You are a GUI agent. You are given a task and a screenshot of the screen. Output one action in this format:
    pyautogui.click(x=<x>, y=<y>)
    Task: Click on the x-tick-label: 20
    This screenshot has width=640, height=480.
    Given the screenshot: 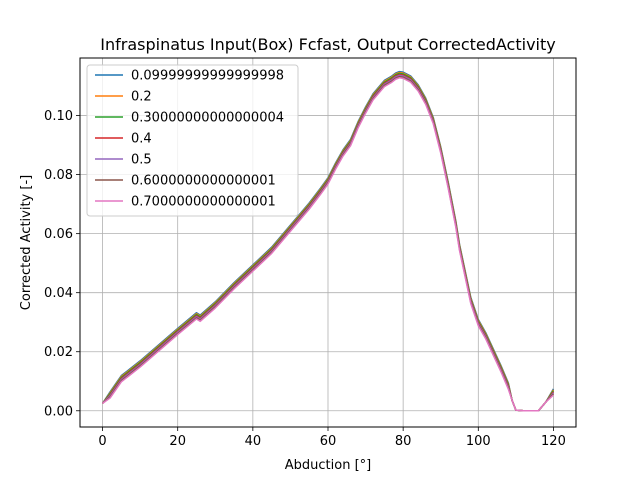 What is the action you would take?
    pyautogui.click(x=177, y=441)
    